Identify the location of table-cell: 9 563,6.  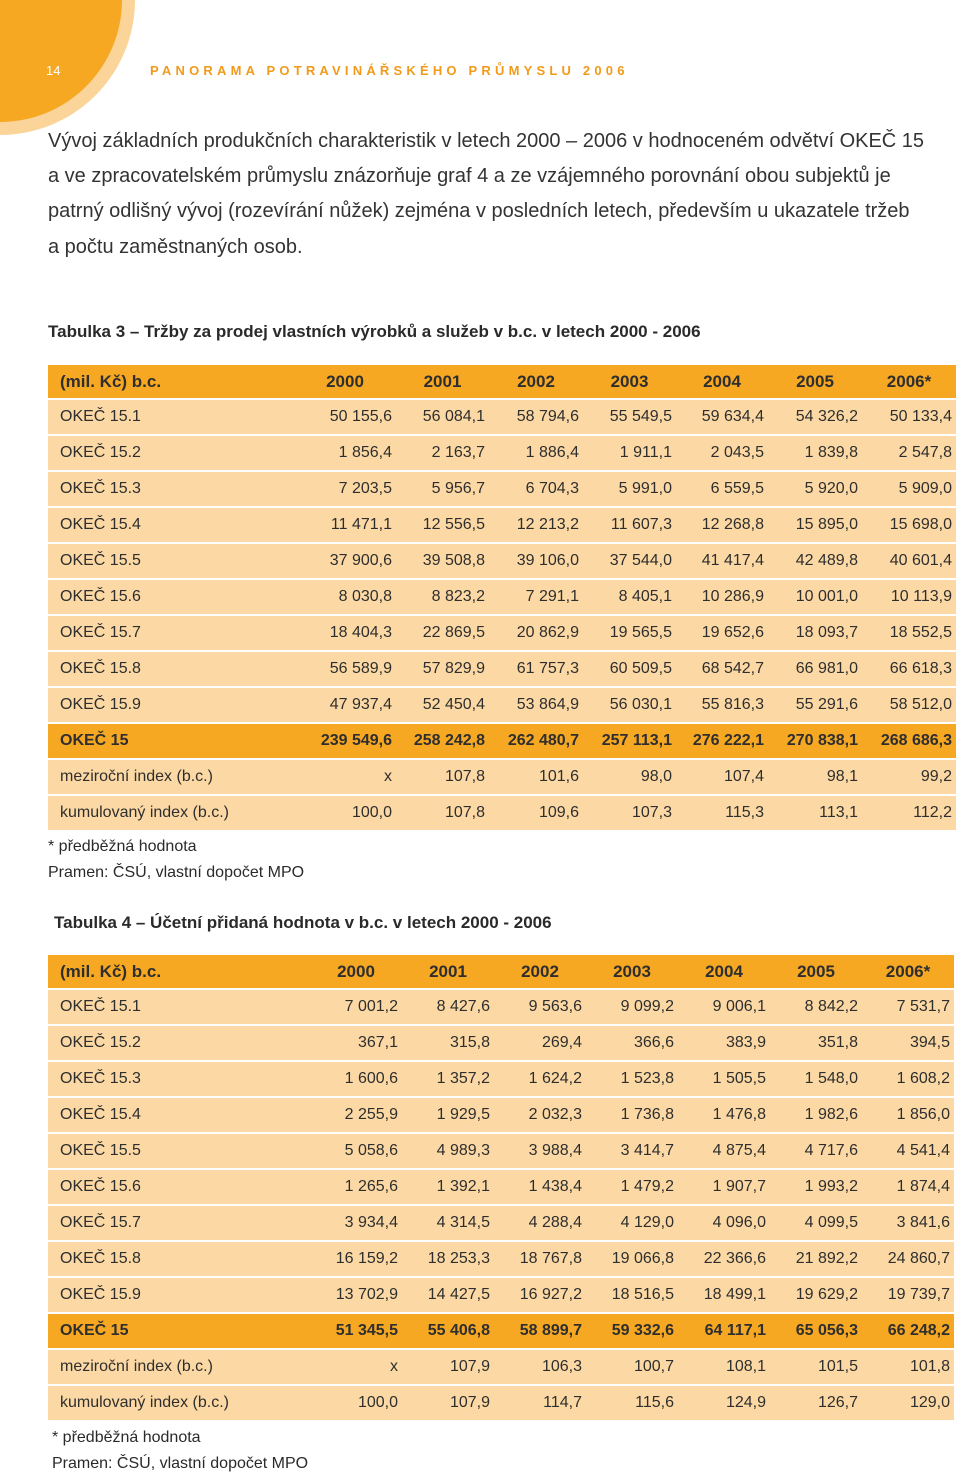
(540, 1008).